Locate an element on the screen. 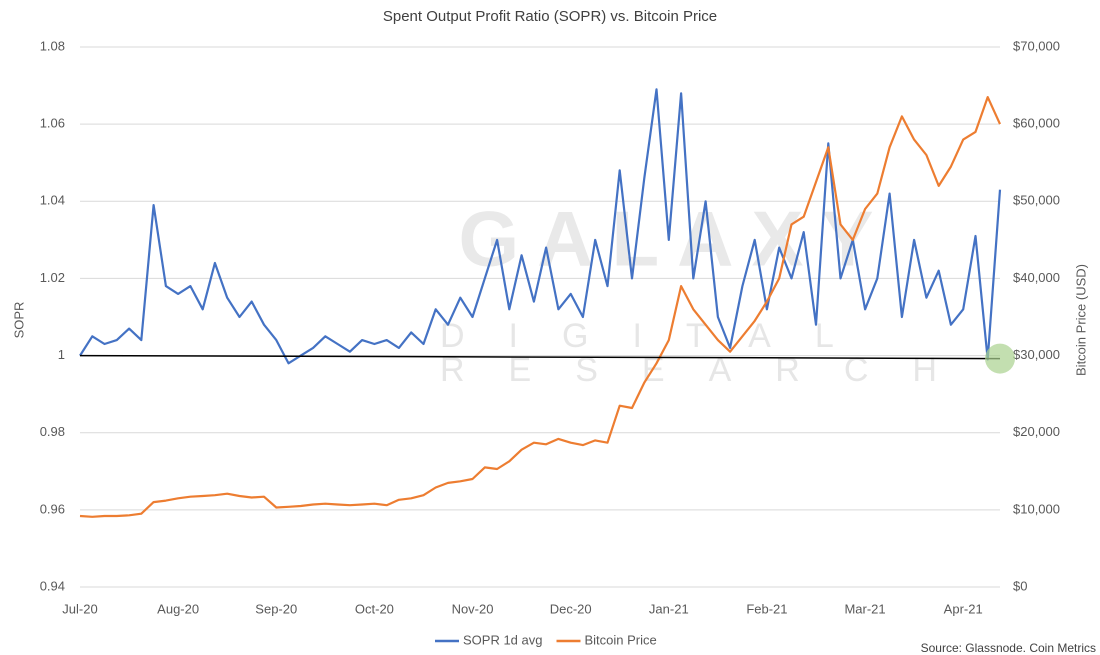 This screenshot has width=1100, height=655. x-tick-label: Mar-21 is located at coordinates (864, 608).